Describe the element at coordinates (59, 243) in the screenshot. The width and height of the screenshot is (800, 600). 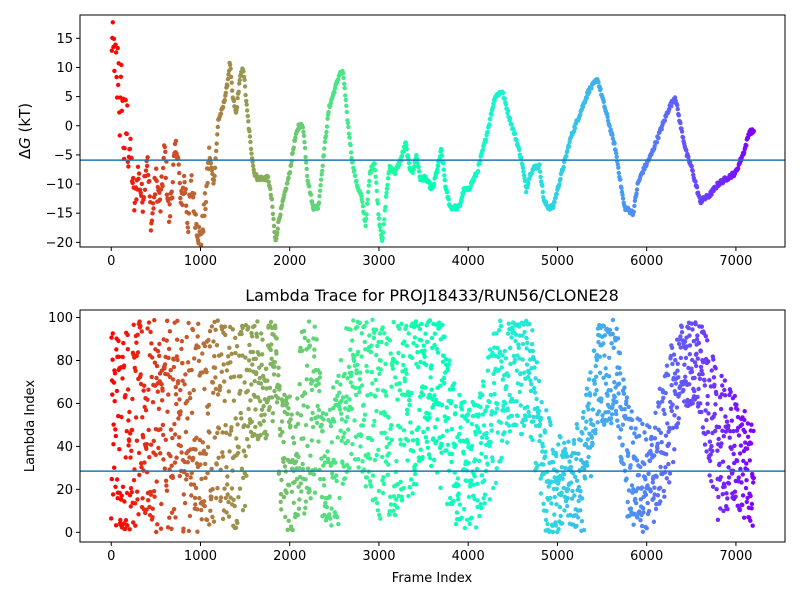
I see `y-tick-label: −20` at that location.